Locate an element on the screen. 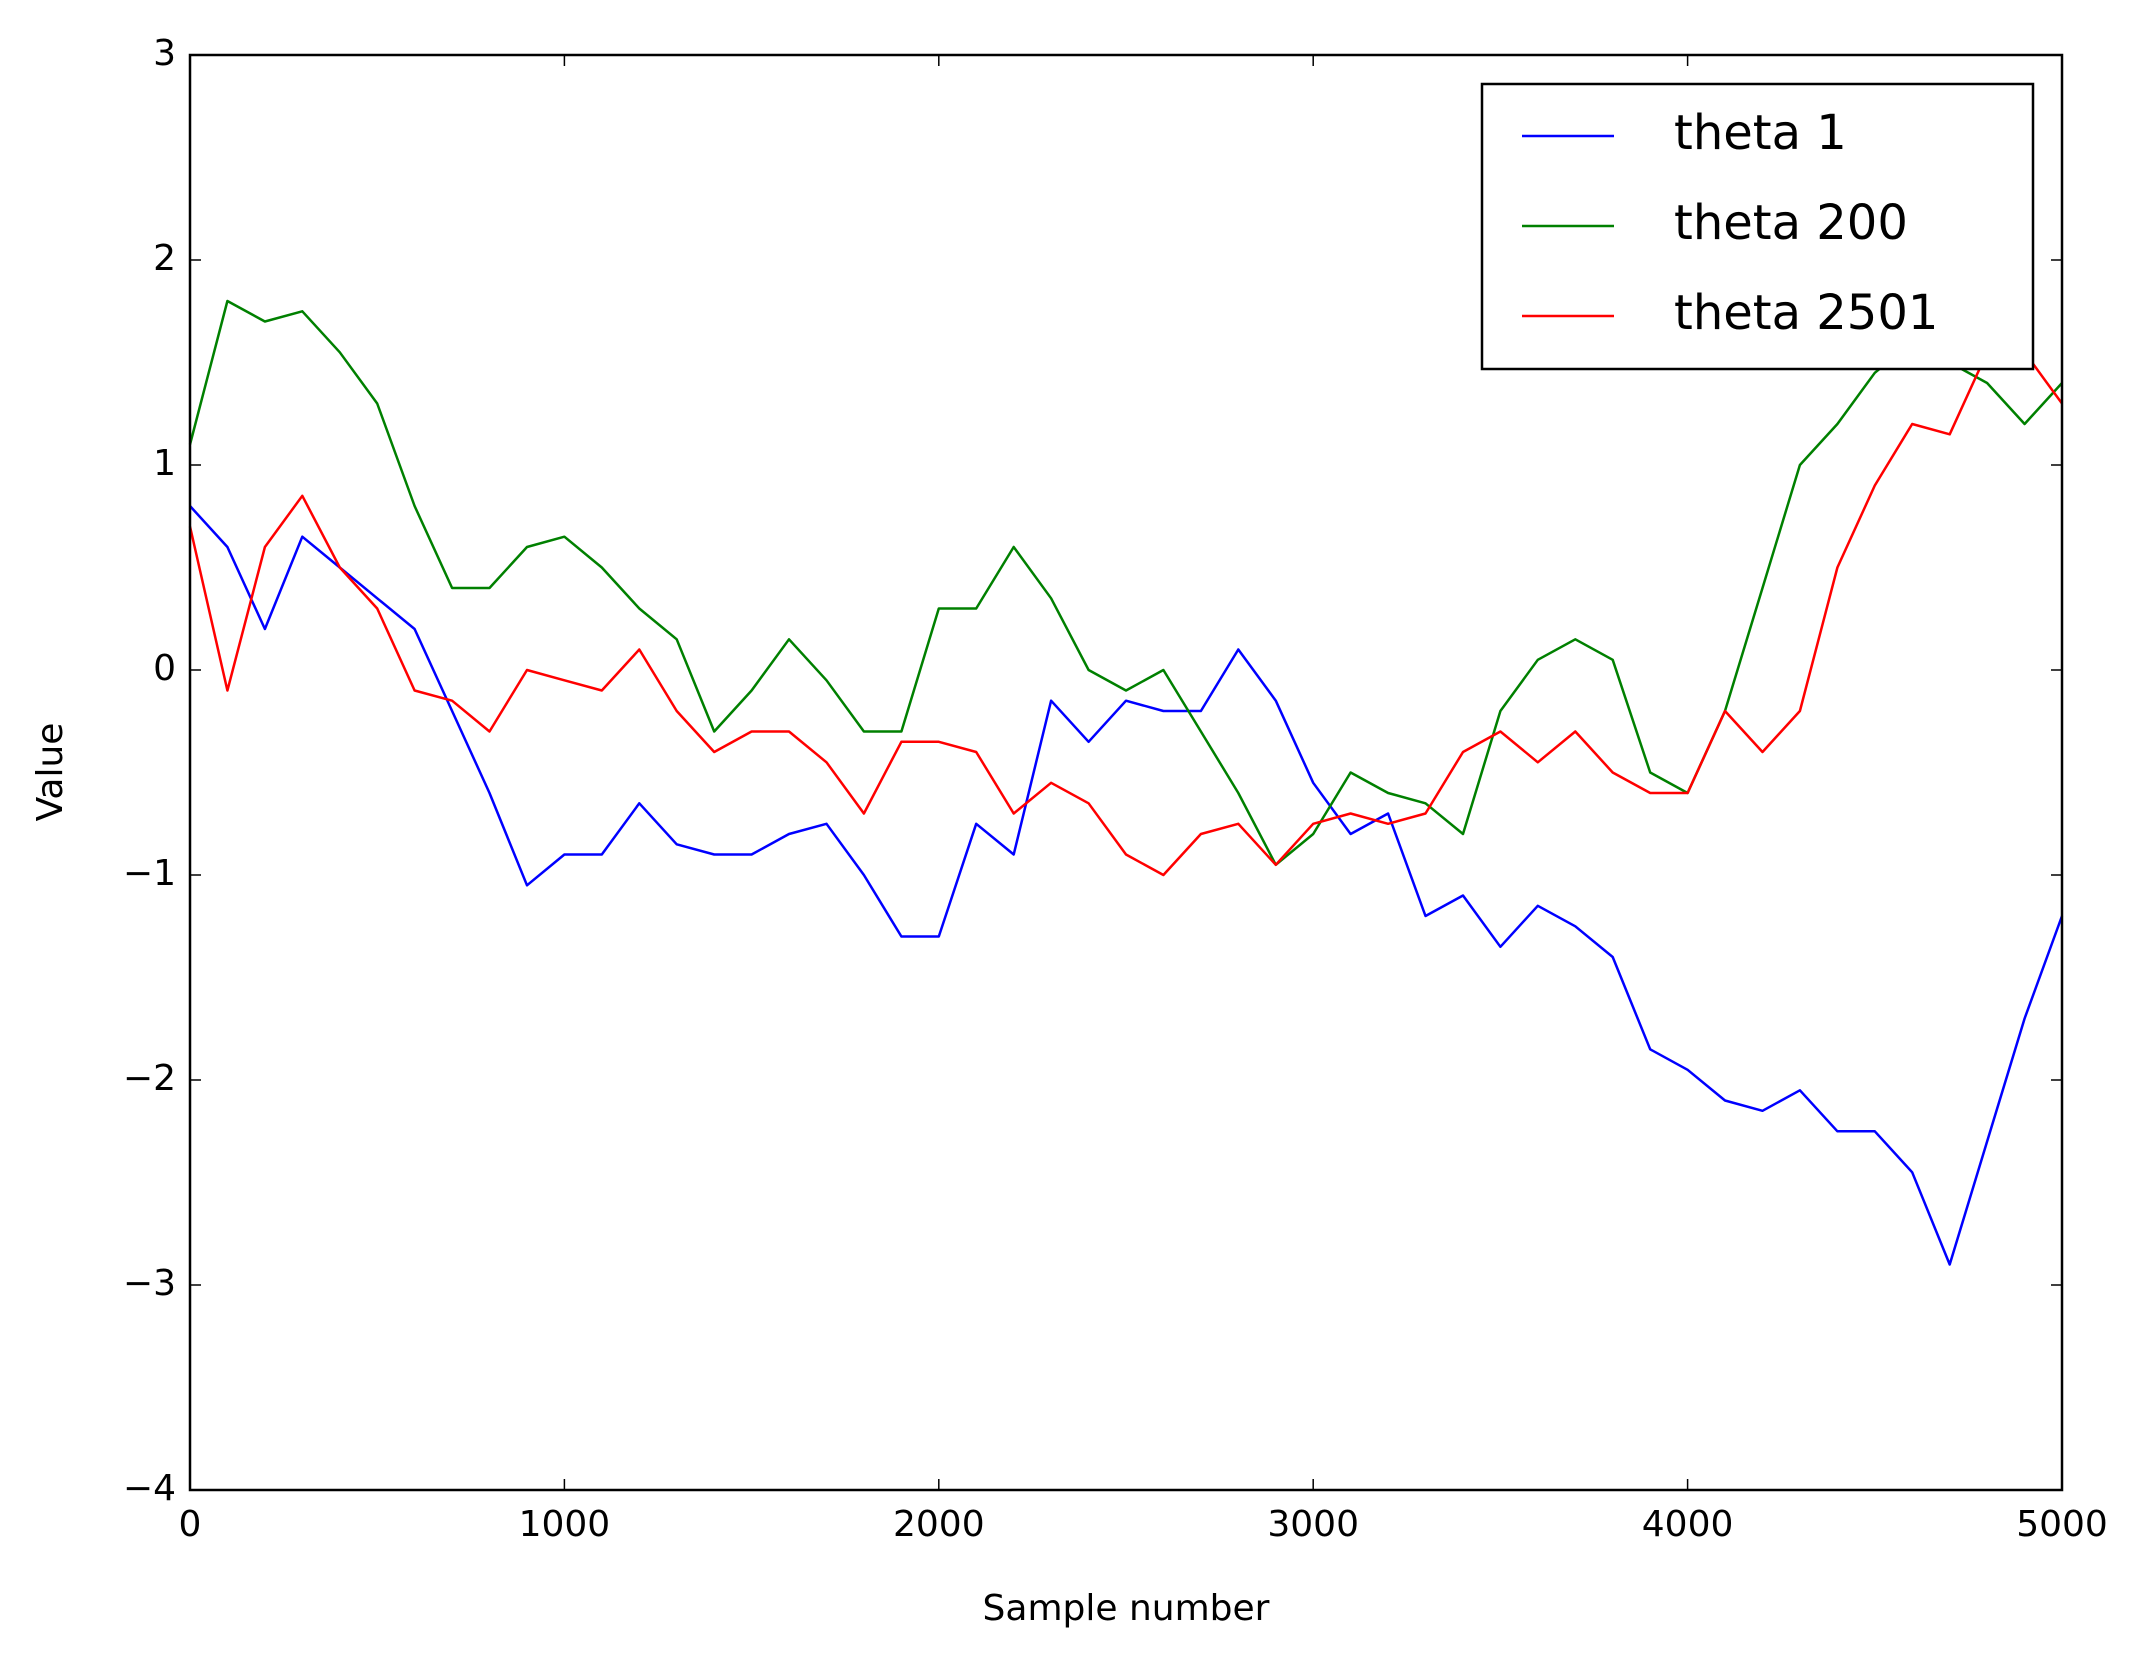  y-tick-label: −2 is located at coordinates (149, 1078).